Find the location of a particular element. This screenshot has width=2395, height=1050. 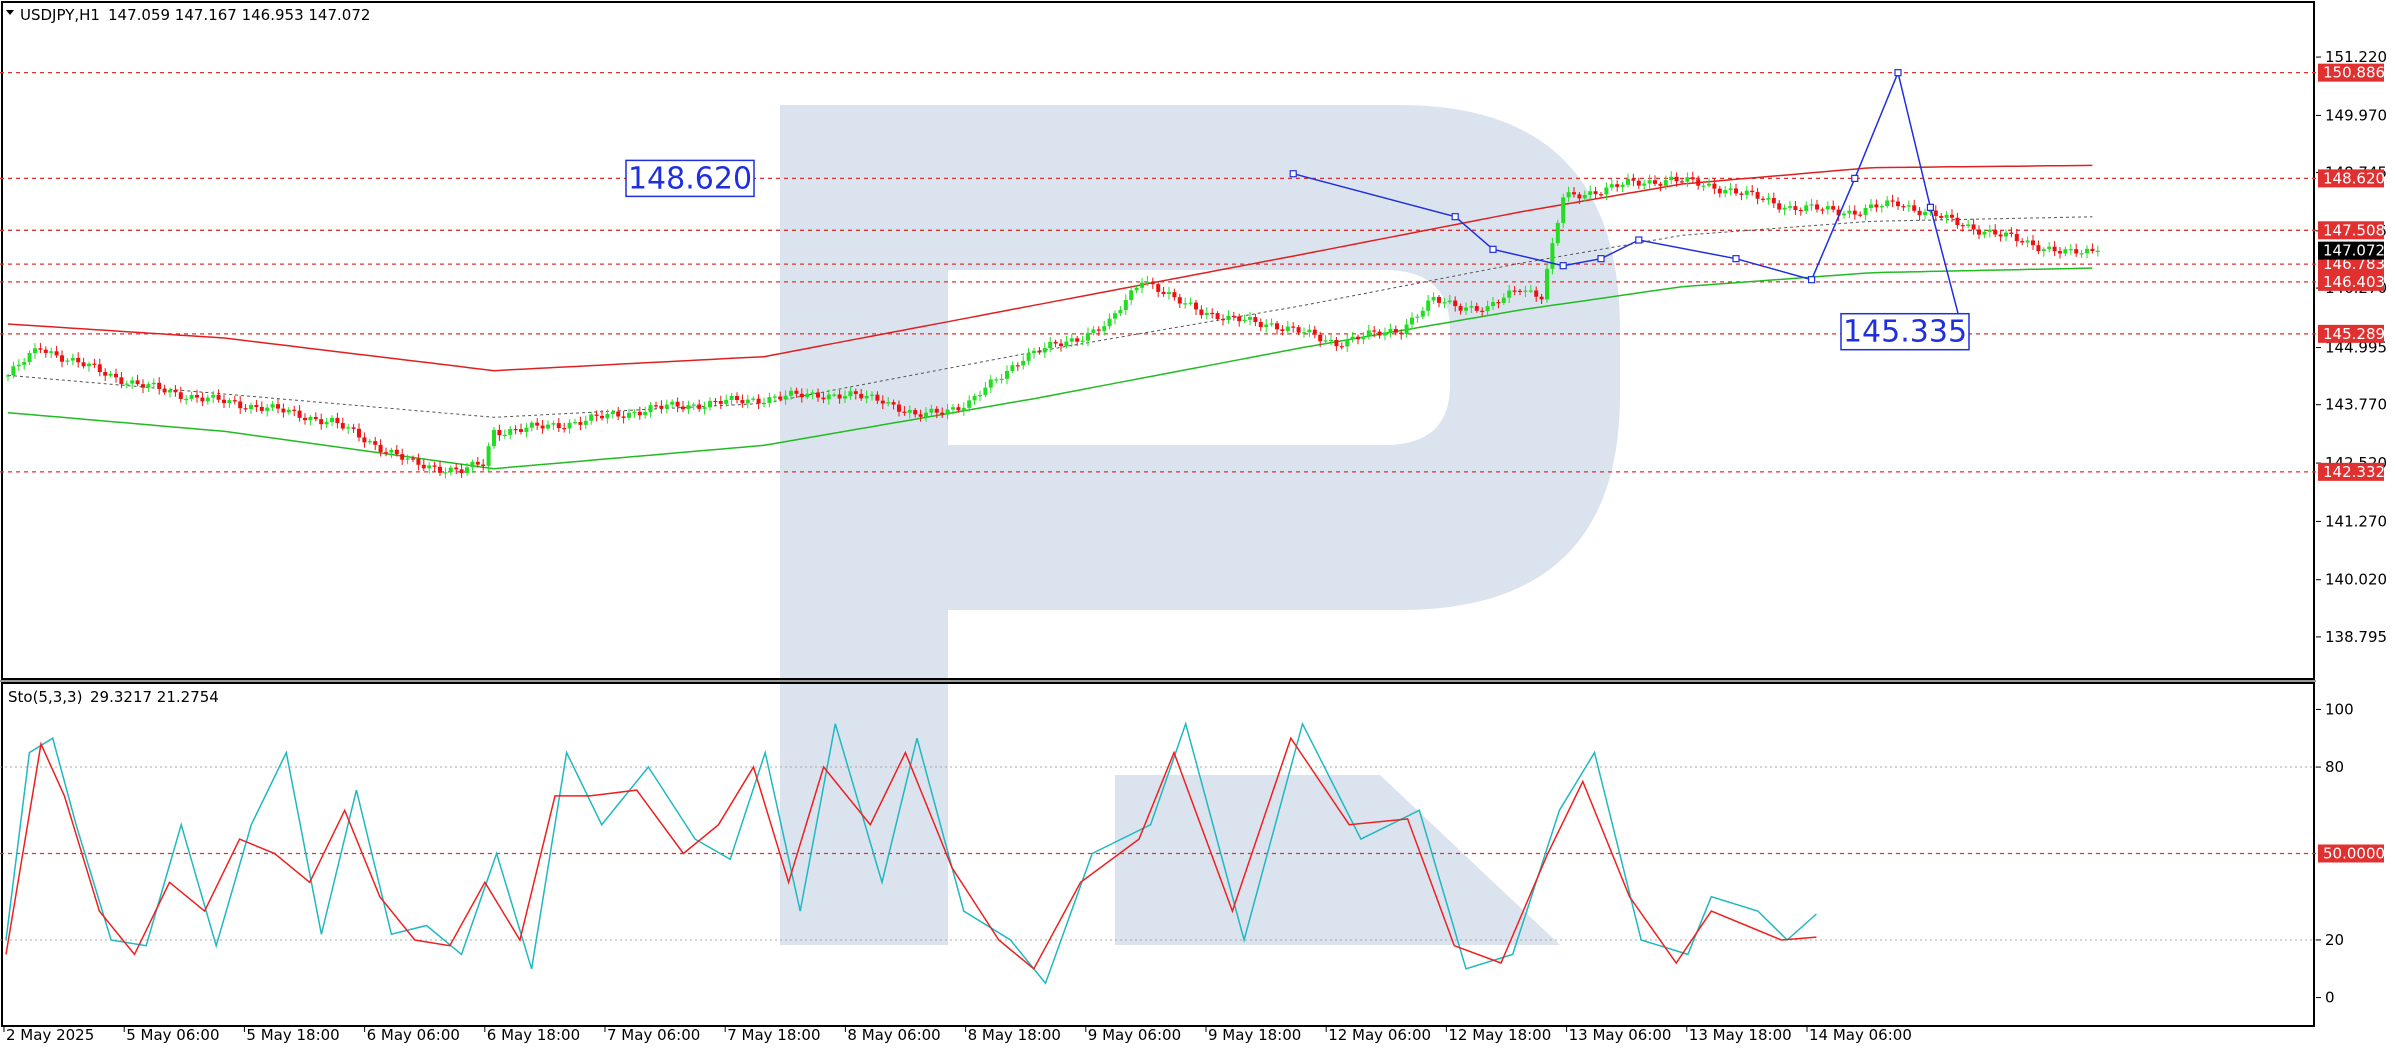

dropdown-triangle-icon is located at coordinates (10, 12).